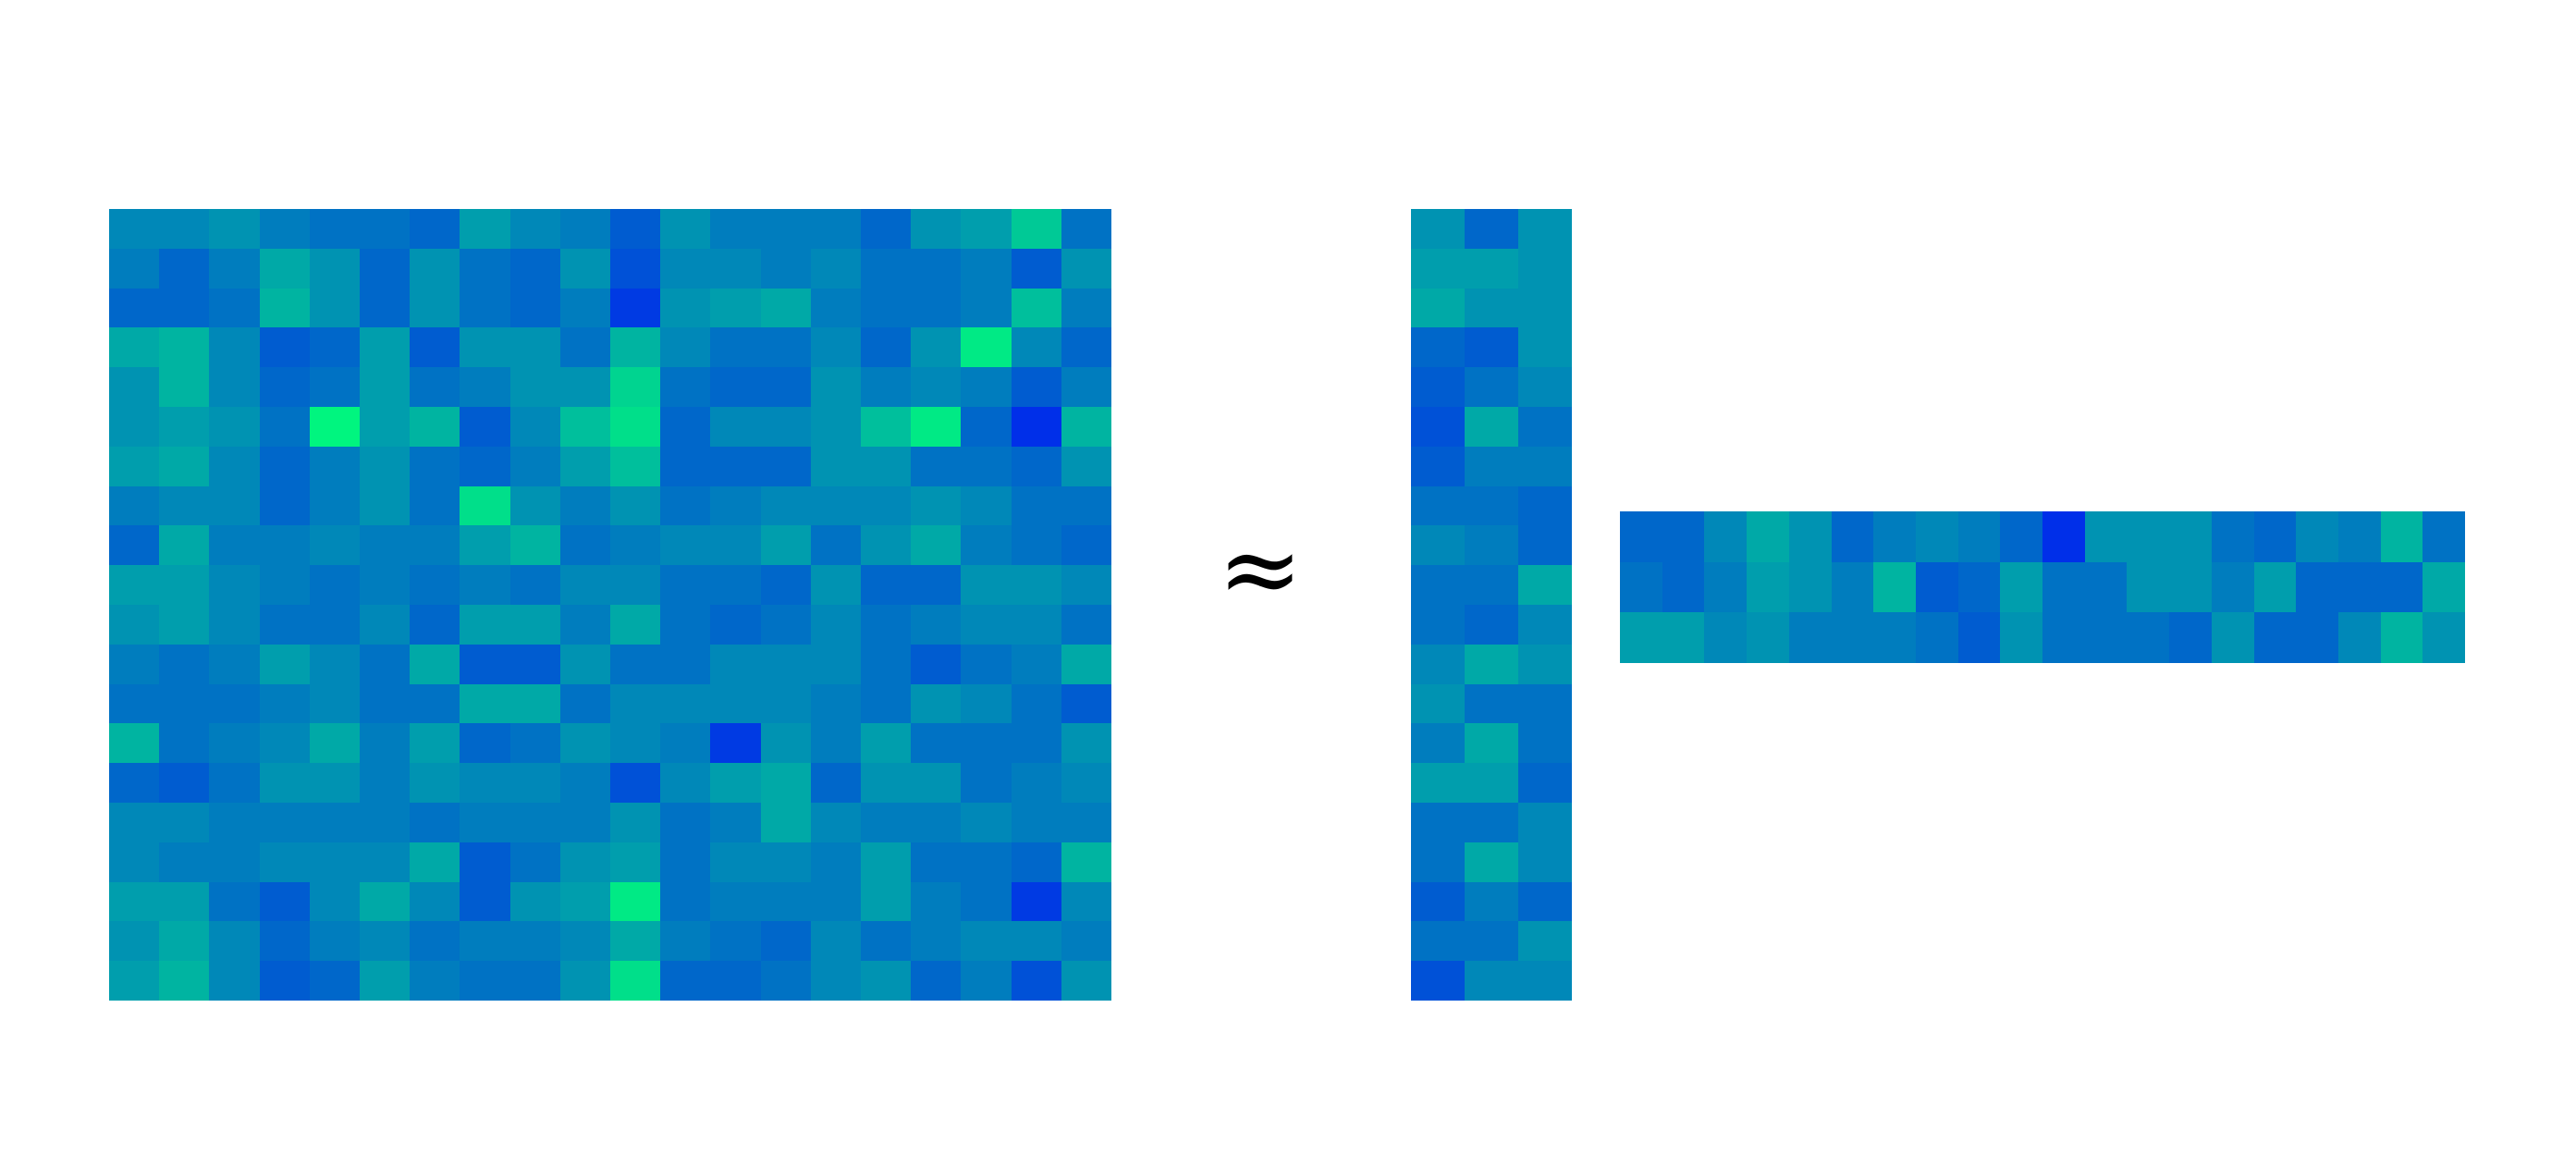 This screenshot has height=1155, width=2576. I want to click on factor-matrix-w, so click(1491, 605).